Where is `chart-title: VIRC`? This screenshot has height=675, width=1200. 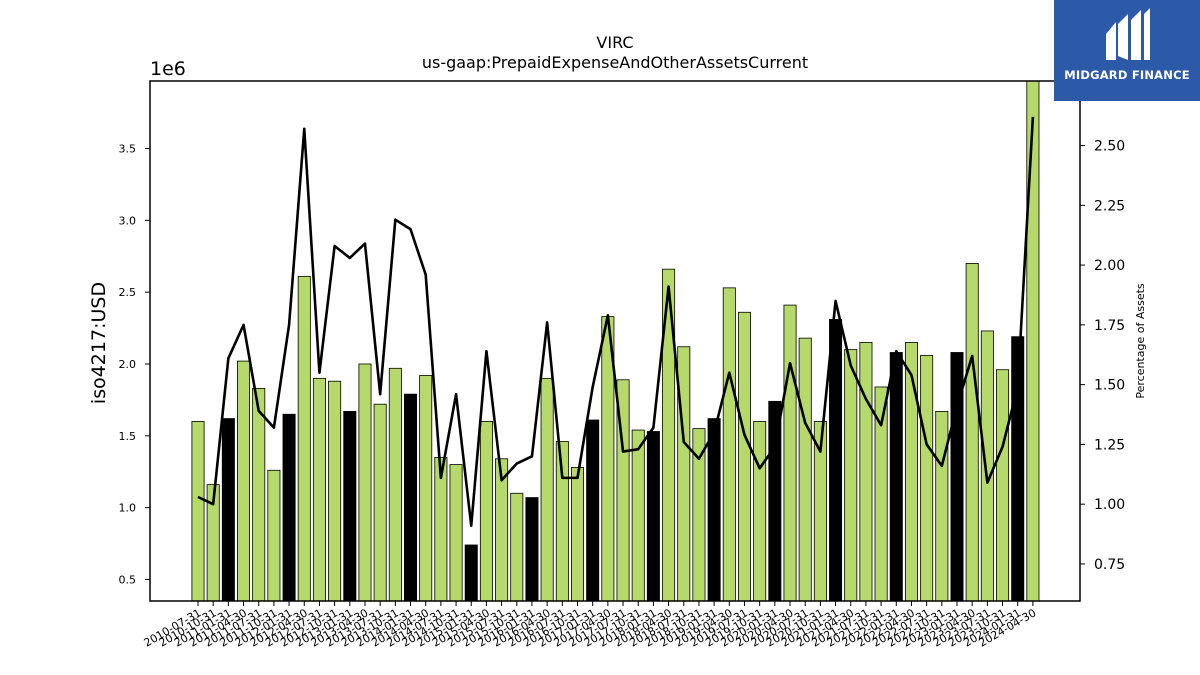
chart-title: VIRC is located at coordinates (614, 42).